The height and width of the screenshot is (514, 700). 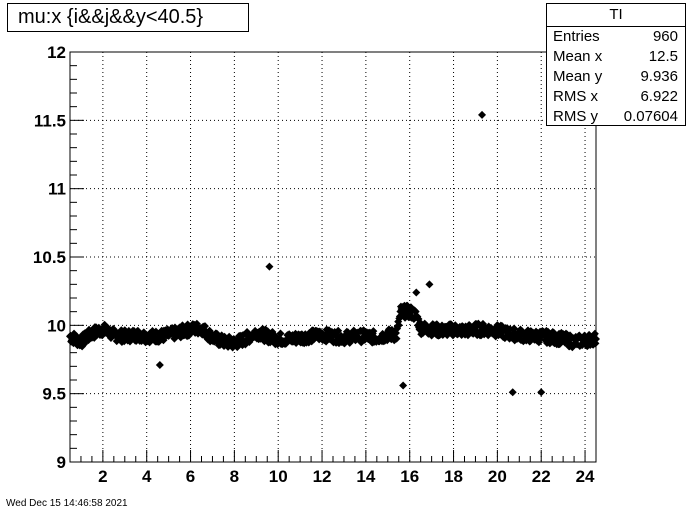 What do you see at coordinates (322, 476) in the screenshot?
I see `x-tick-label: 12` at bounding box center [322, 476].